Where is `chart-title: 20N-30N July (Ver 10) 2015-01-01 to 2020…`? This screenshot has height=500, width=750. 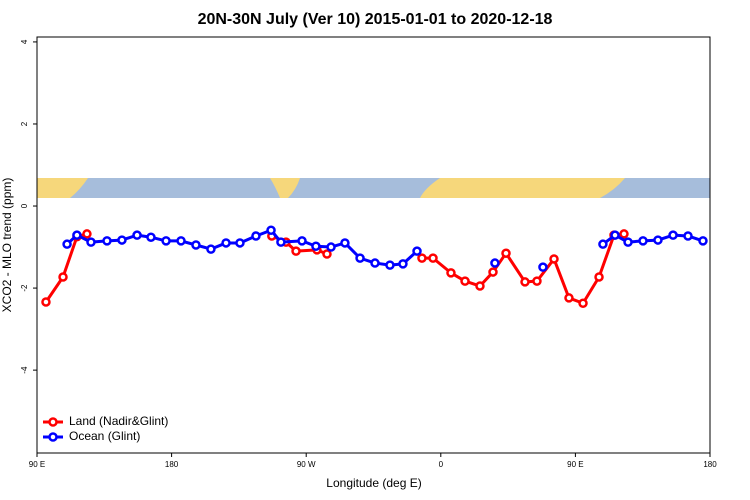
chart-title: 20N-30N July (Ver 10) 2015-01-01 to 2020… is located at coordinates (375, 19).